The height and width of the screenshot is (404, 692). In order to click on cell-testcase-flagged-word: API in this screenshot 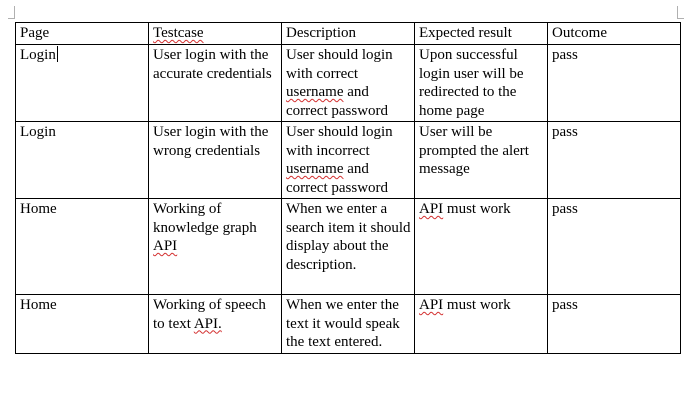, I will do `click(165, 246)`.